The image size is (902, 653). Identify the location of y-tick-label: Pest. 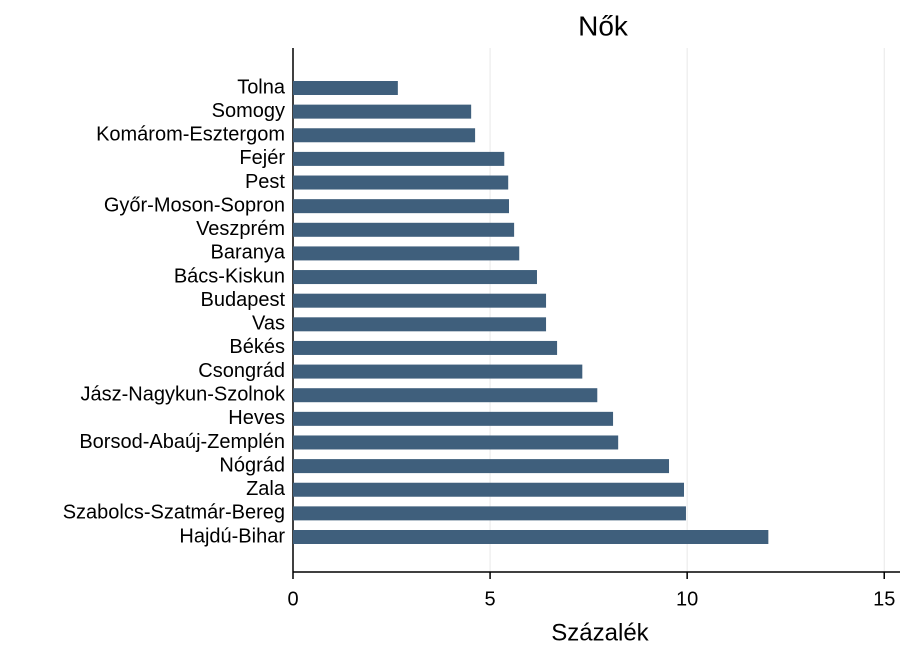
(265, 182).